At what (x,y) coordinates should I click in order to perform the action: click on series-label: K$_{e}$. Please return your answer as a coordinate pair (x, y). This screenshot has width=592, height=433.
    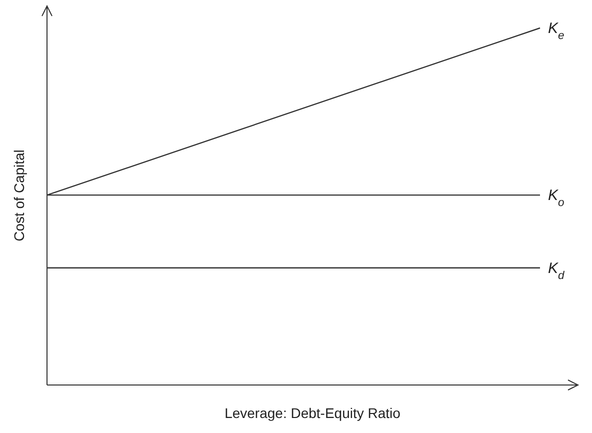
    Looking at the image, I should click on (556, 31).